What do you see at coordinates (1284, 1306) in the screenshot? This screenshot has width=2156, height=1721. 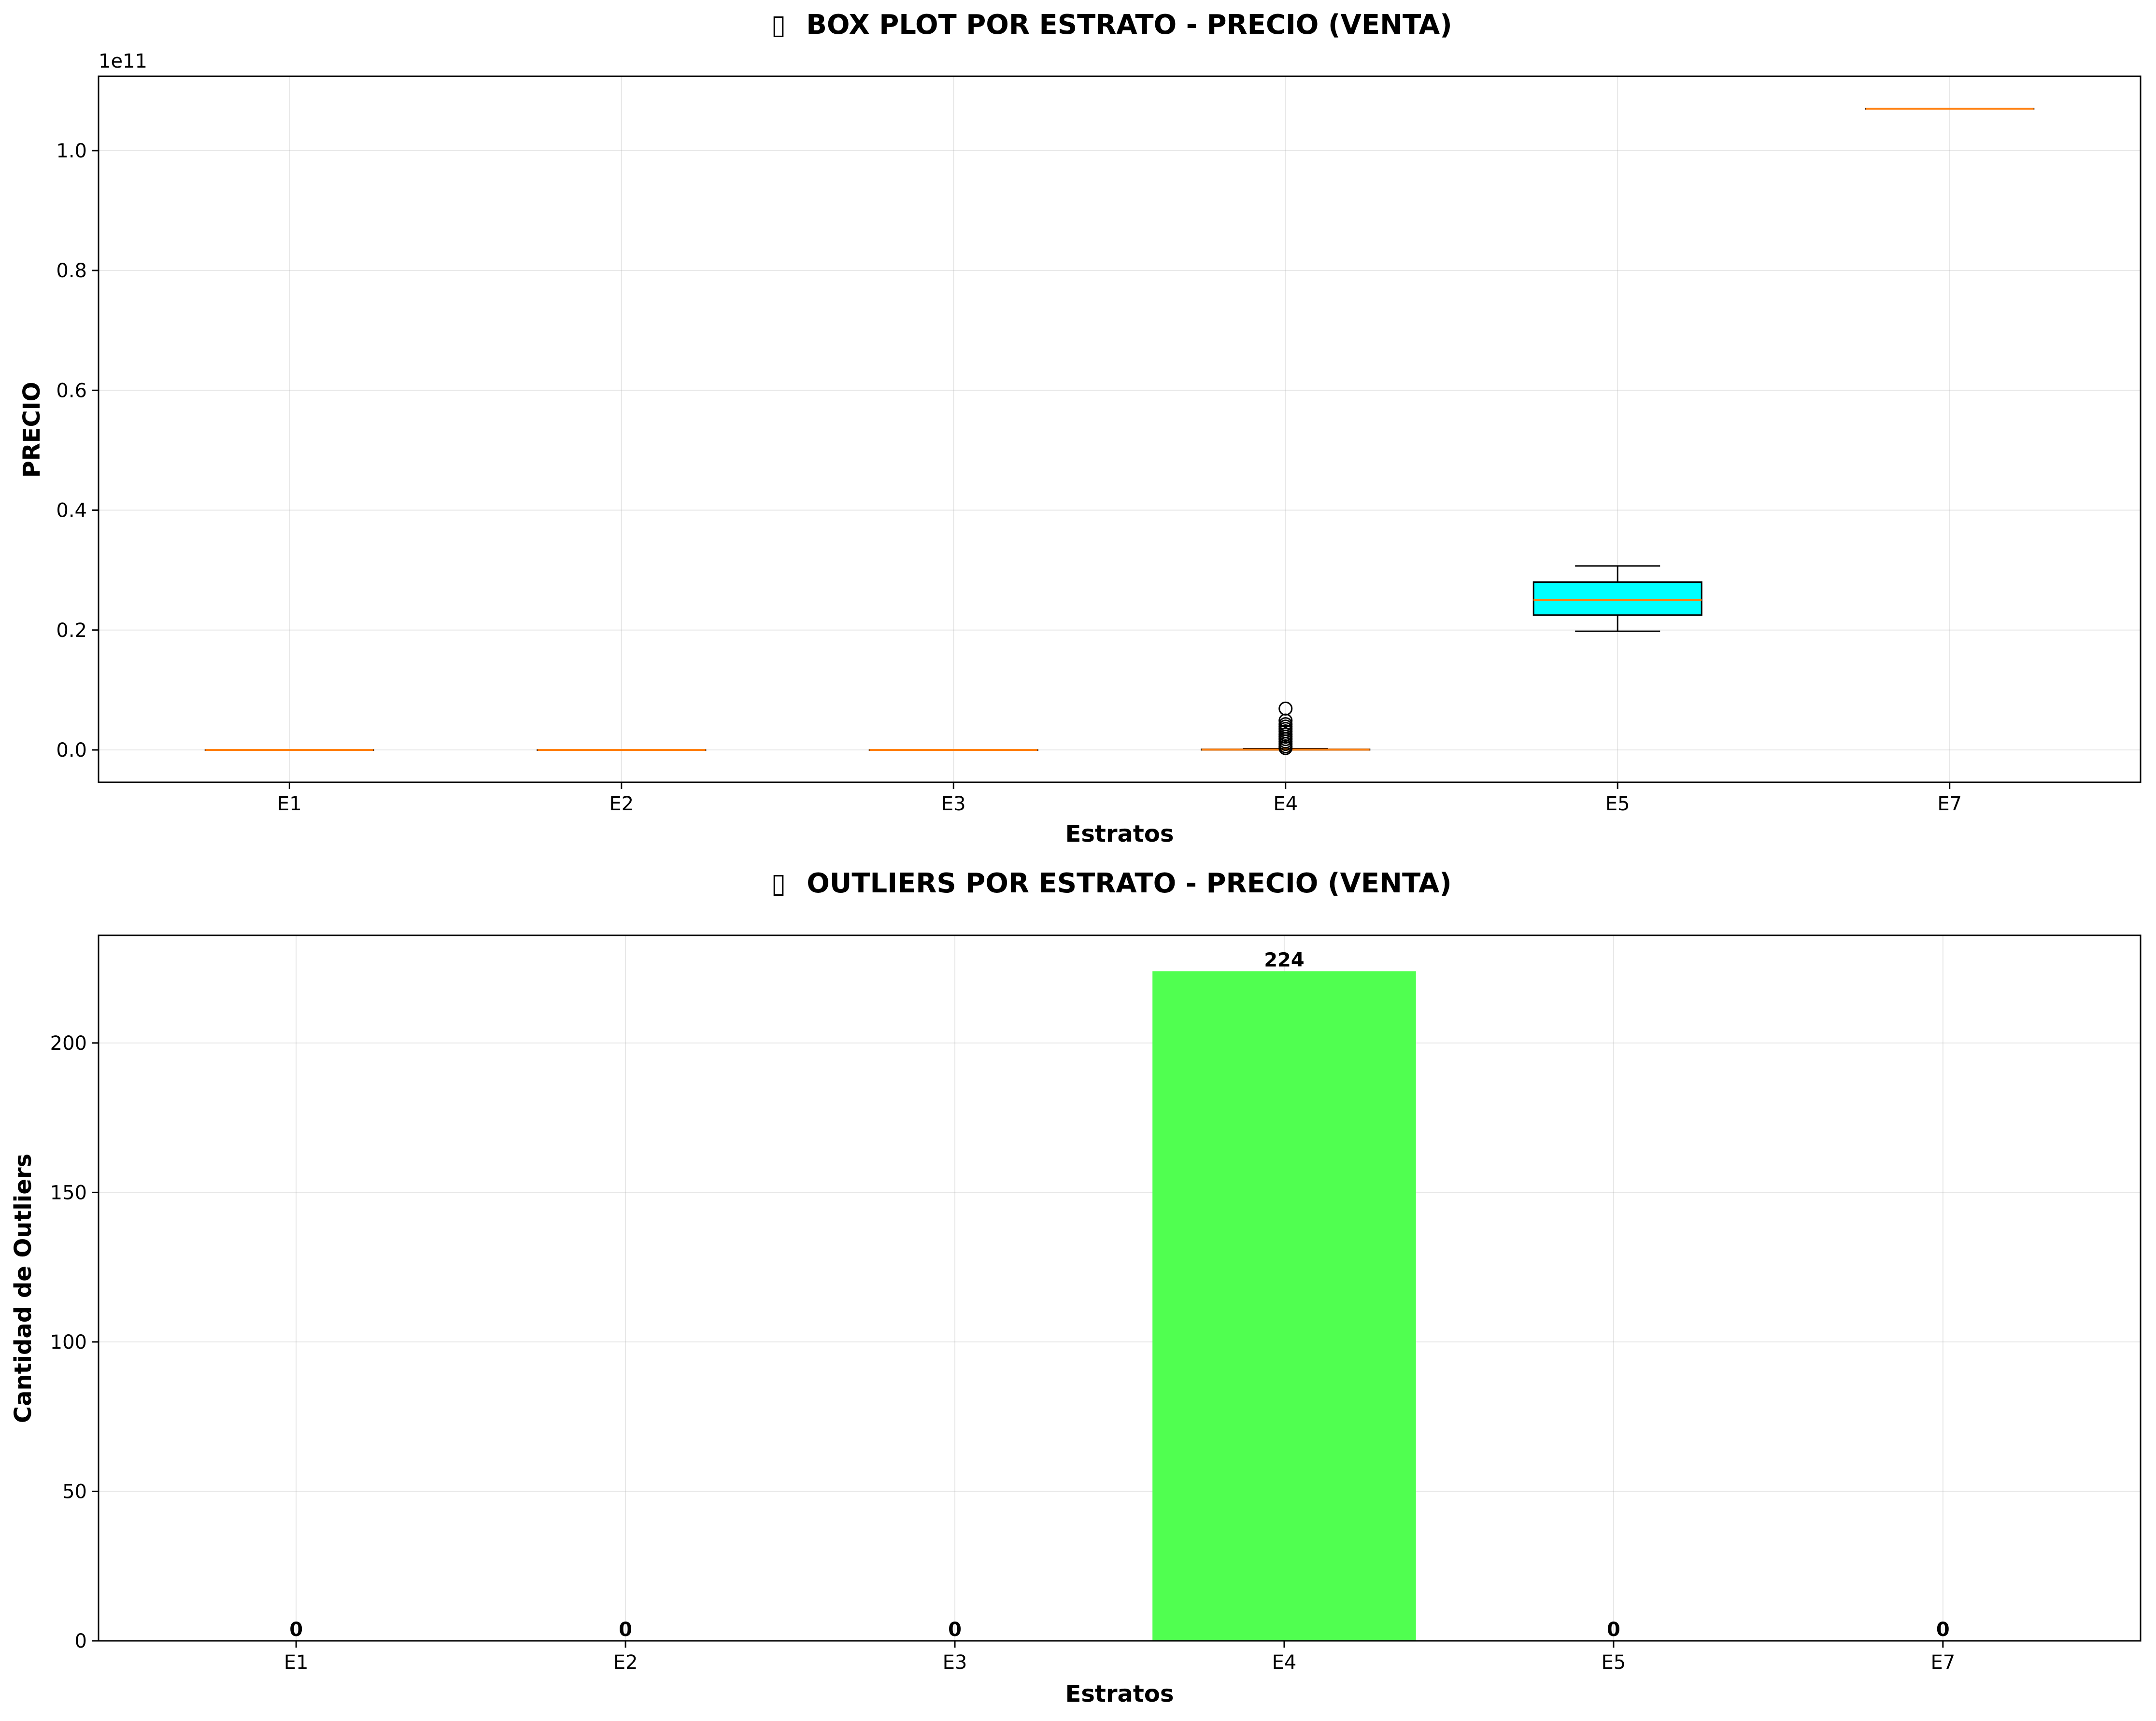 I see `bar-E4` at bounding box center [1284, 1306].